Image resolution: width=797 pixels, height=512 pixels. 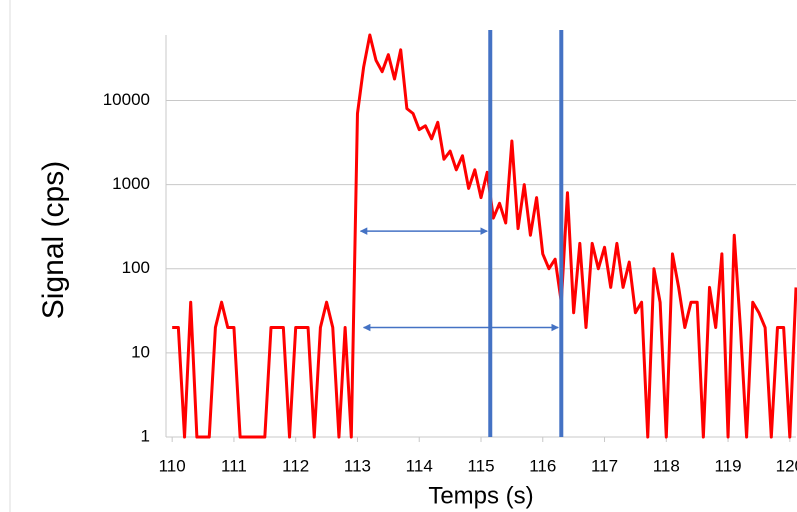 What do you see at coordinates (357, 465) in the screenshot?
I see `x-tick-label: 113` at bounding box center [357, 465].